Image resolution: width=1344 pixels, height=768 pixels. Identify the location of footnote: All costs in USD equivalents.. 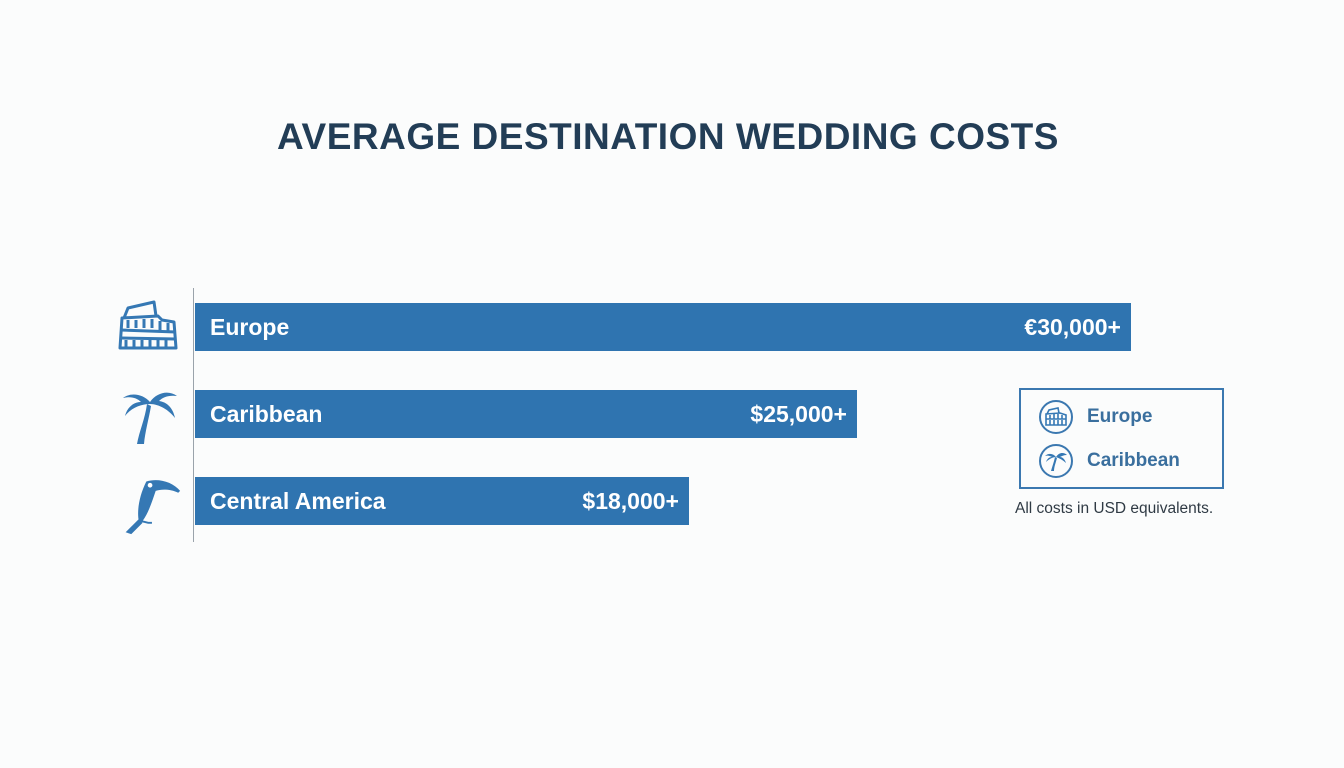
(1114, 508).